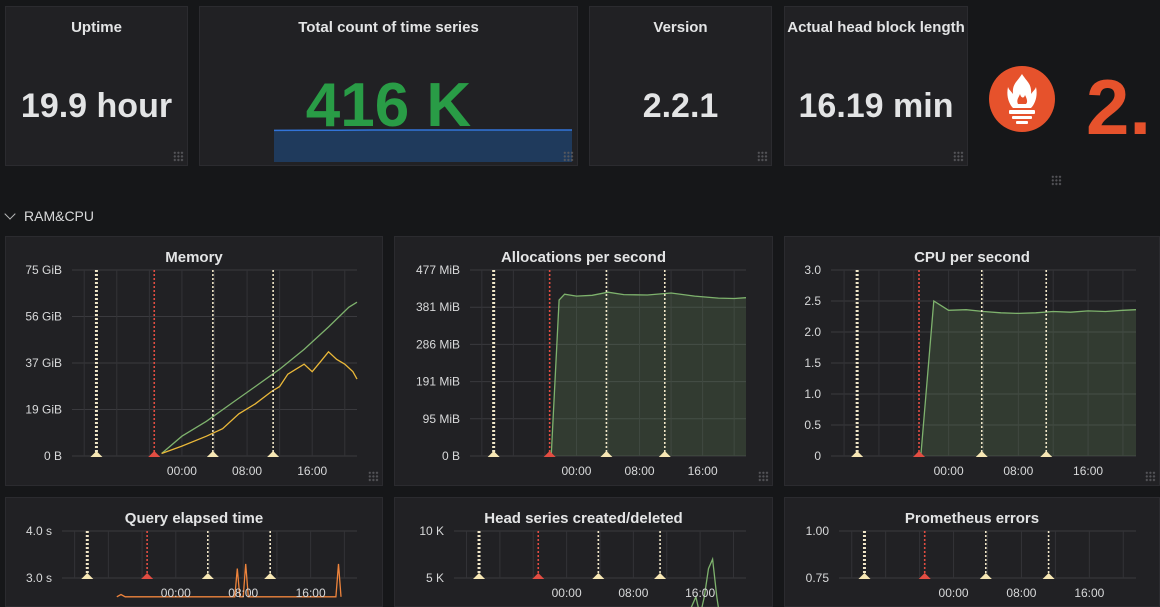 Image resolution: width=1160 pixels, height=607 pixels. What do you see at coordinates (680, 27) in the screenshot?
I see `version-title: Version` at bounding box center [680, 27].